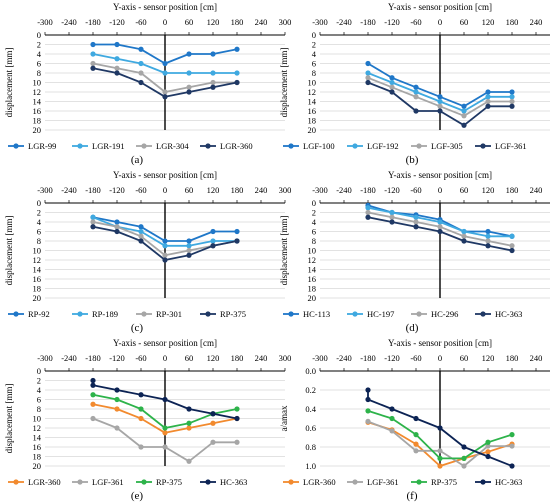 This screenshot has width=550, height=503. Describe the element at coordinates (444, 314) in the screenshot. I see `legend-label: HC-296` at that location.